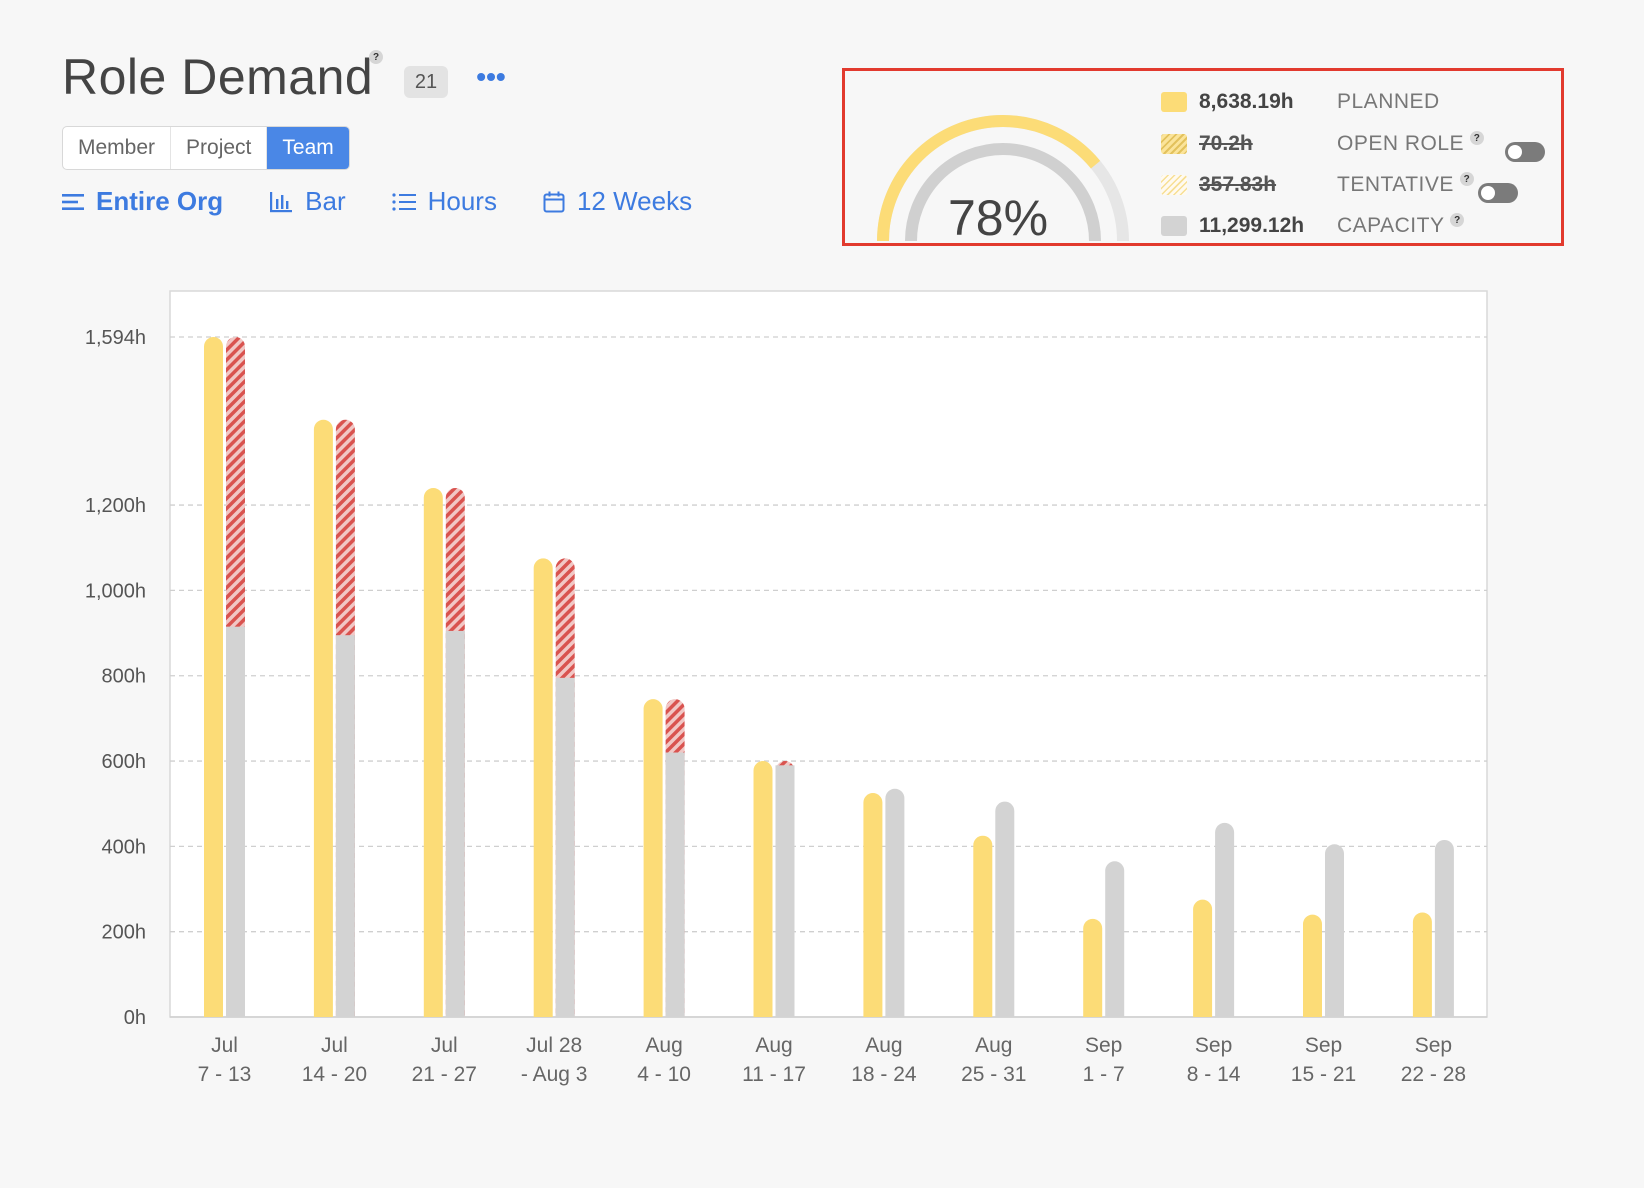 The image size is (1644, 1188). I want to click on open-role-label: OPEN ROLE, so click(1401, 143).